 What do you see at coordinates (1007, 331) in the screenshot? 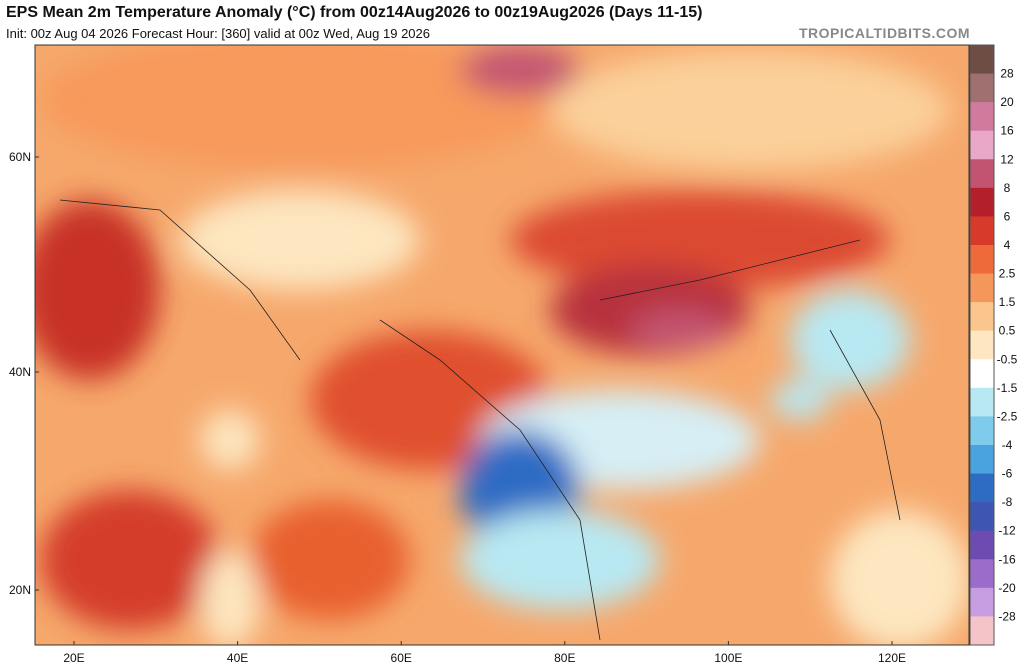
I see `colorbar-label: 0.5` at bounding box center [1007, 331].